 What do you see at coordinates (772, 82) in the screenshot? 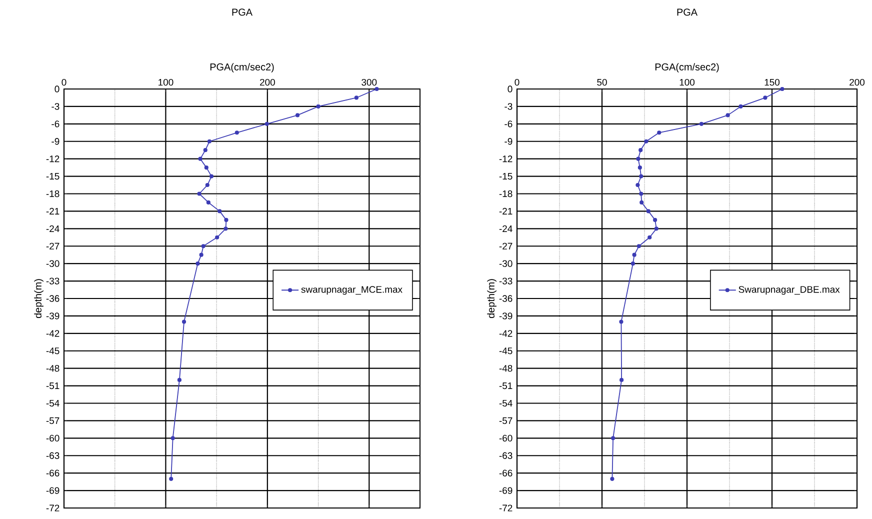
I see `x-tick-label: 150` at bounding box center [772, 82].